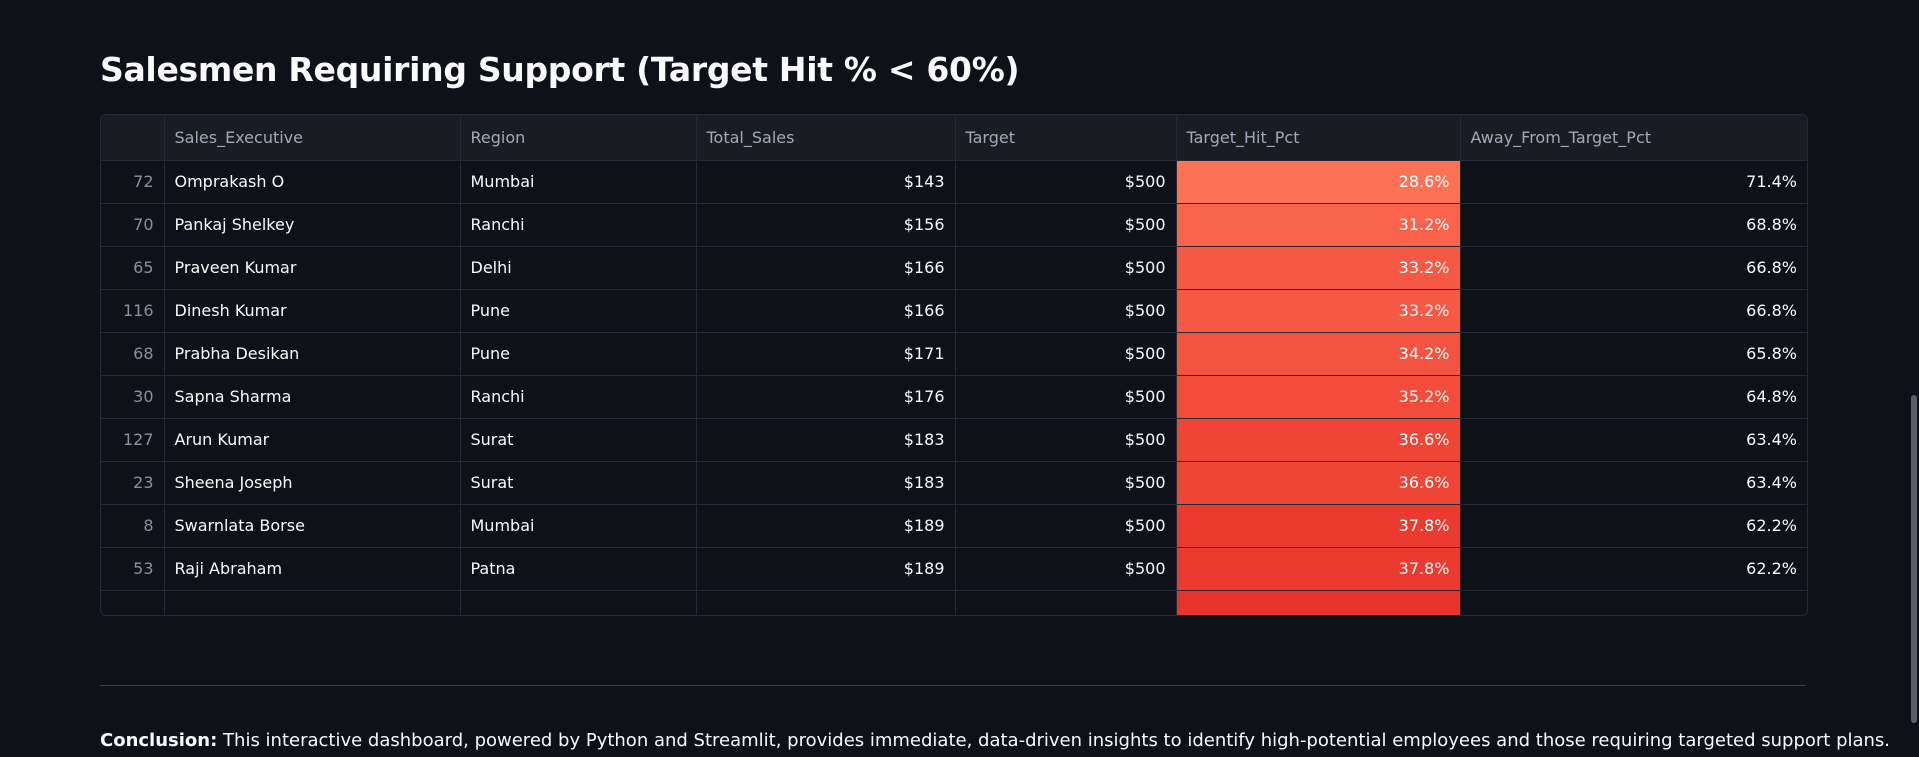 This screenshot has height=757, width=1919. What do you see at coordinates (1633, 397) in the screenshot?
I see `cell-away-from-target-pct: 64.8%` at bounding box center [1633, 397].